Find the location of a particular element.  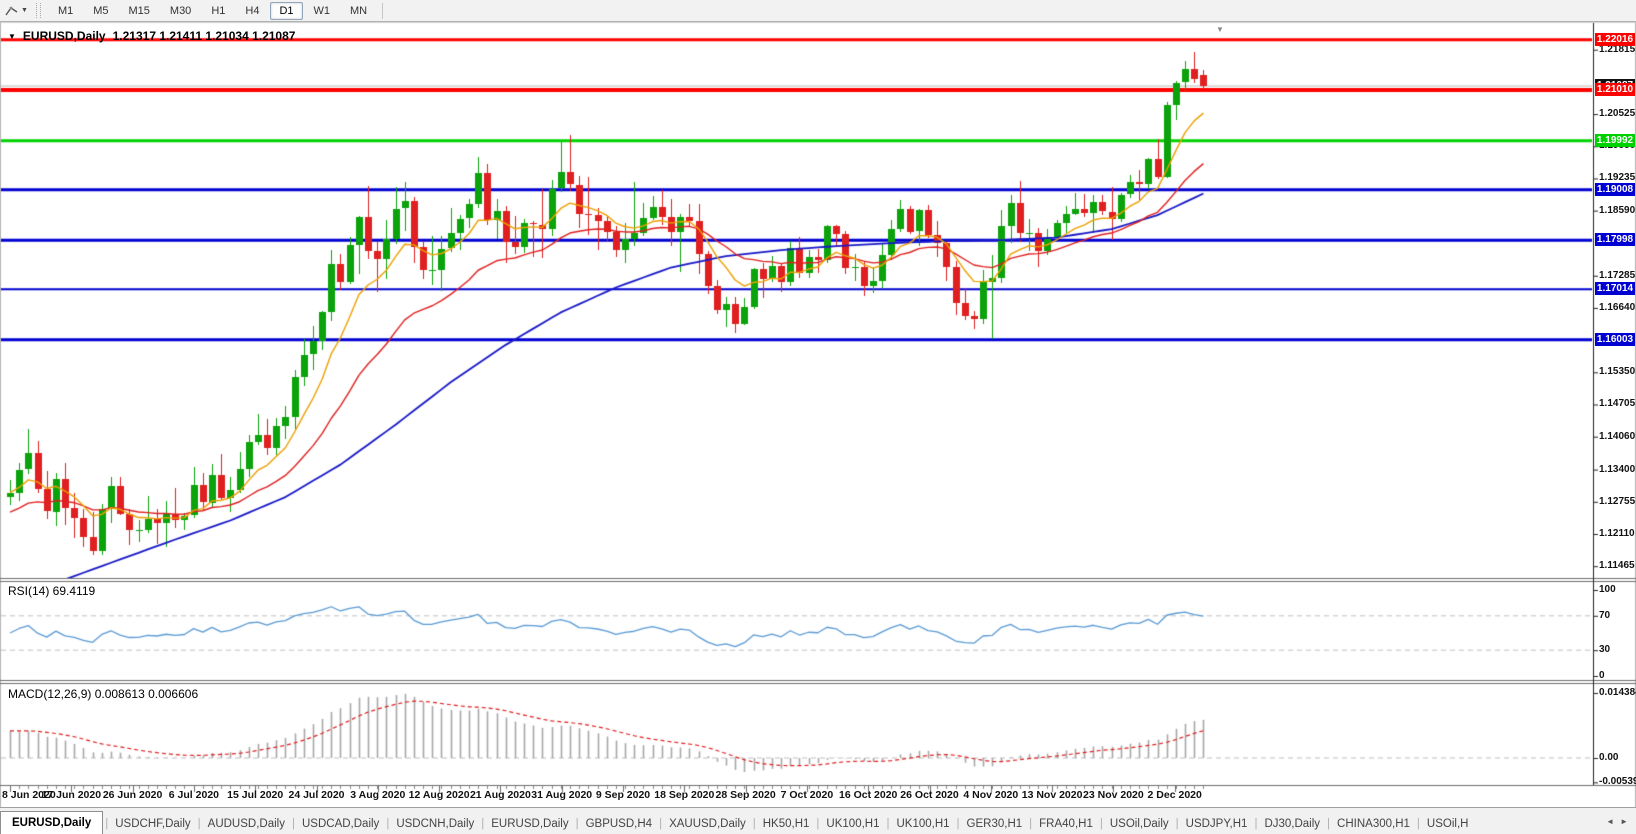

tabs-scroll-right-button: ► is located at coordinates (1624, 821).